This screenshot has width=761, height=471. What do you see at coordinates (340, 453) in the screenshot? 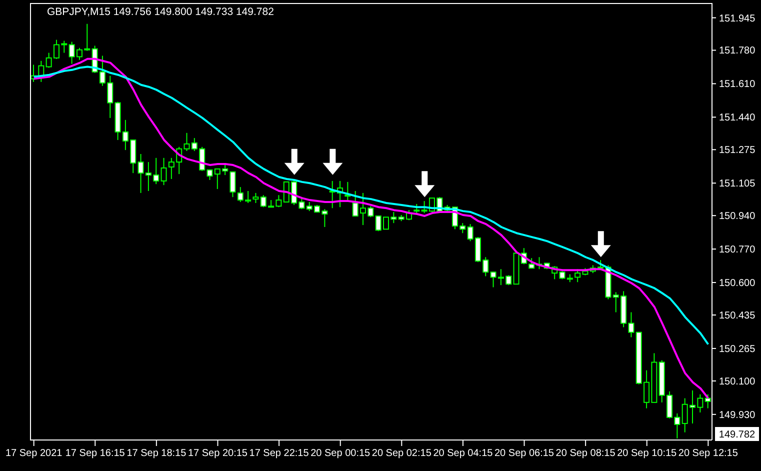
I see `x-tick-label: 20 Sep 00:15` at bounding box center [340, 453].